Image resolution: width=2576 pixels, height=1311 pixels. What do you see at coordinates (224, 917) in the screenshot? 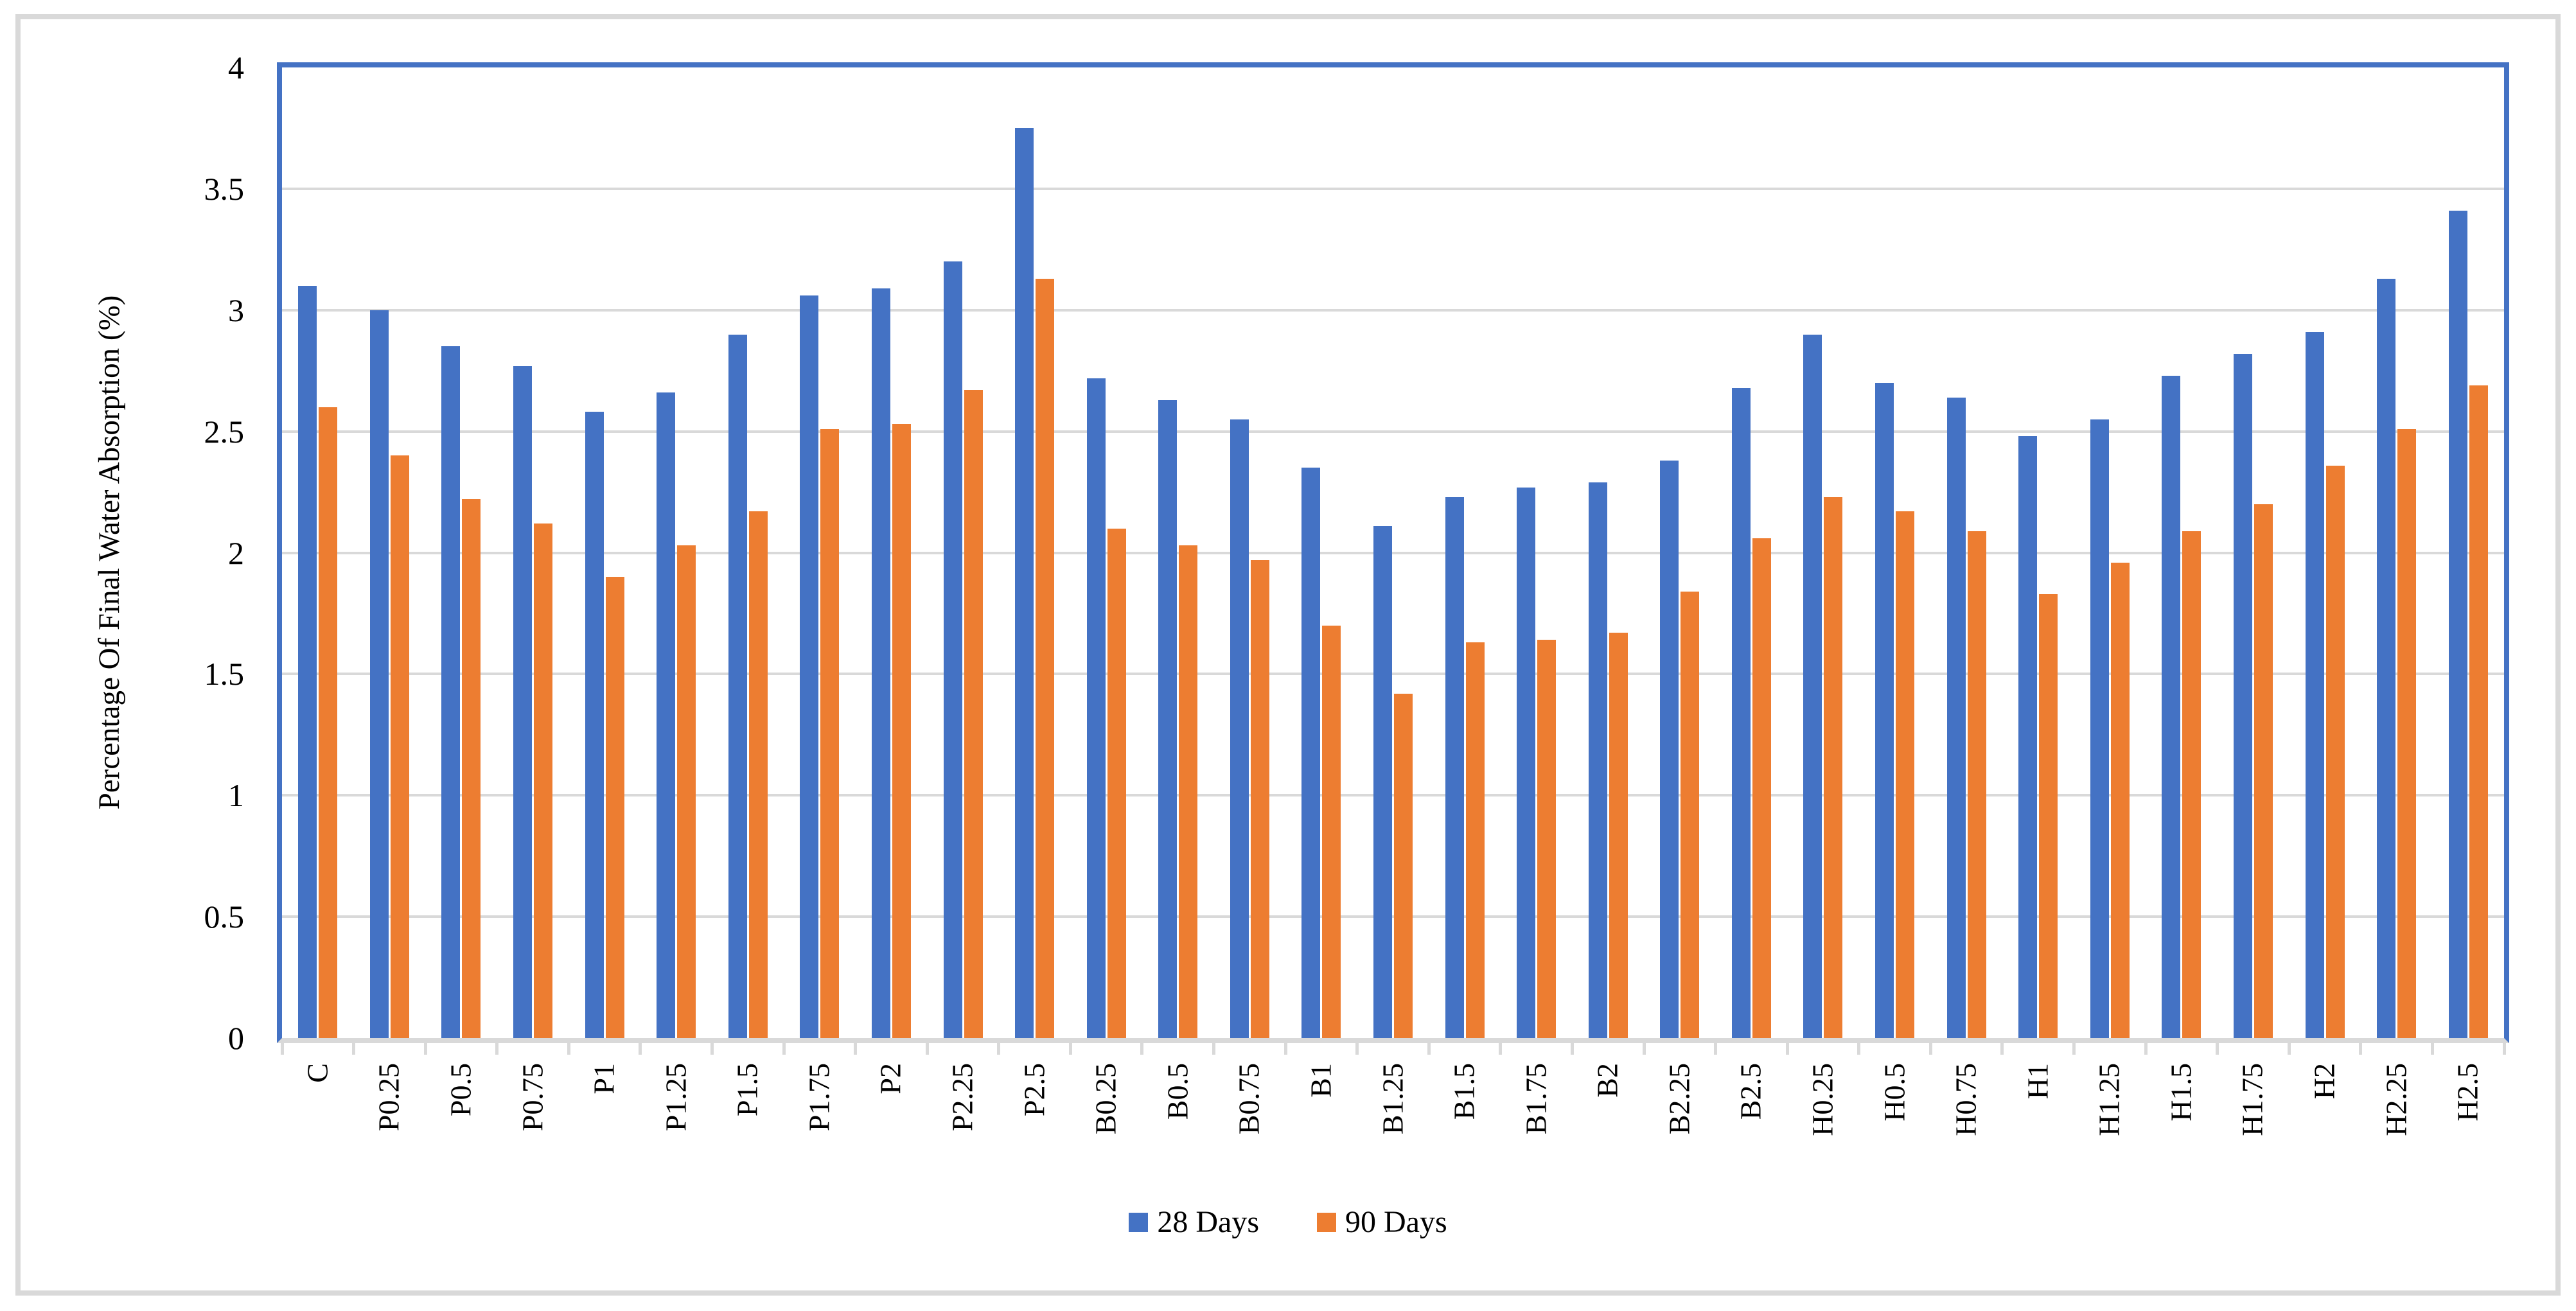
I see `y-axis-tick-label: 0.5` at bounding box center [224, 917].